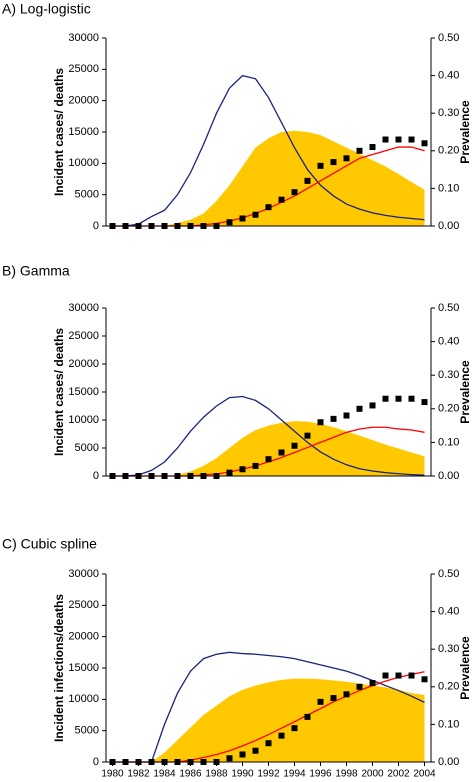 This screenshot has width=474, height=782. What do you see at coordinates (96, 762) in the screenshot?
I see `y-tick-label: 0` at bounding box center [96, 762].